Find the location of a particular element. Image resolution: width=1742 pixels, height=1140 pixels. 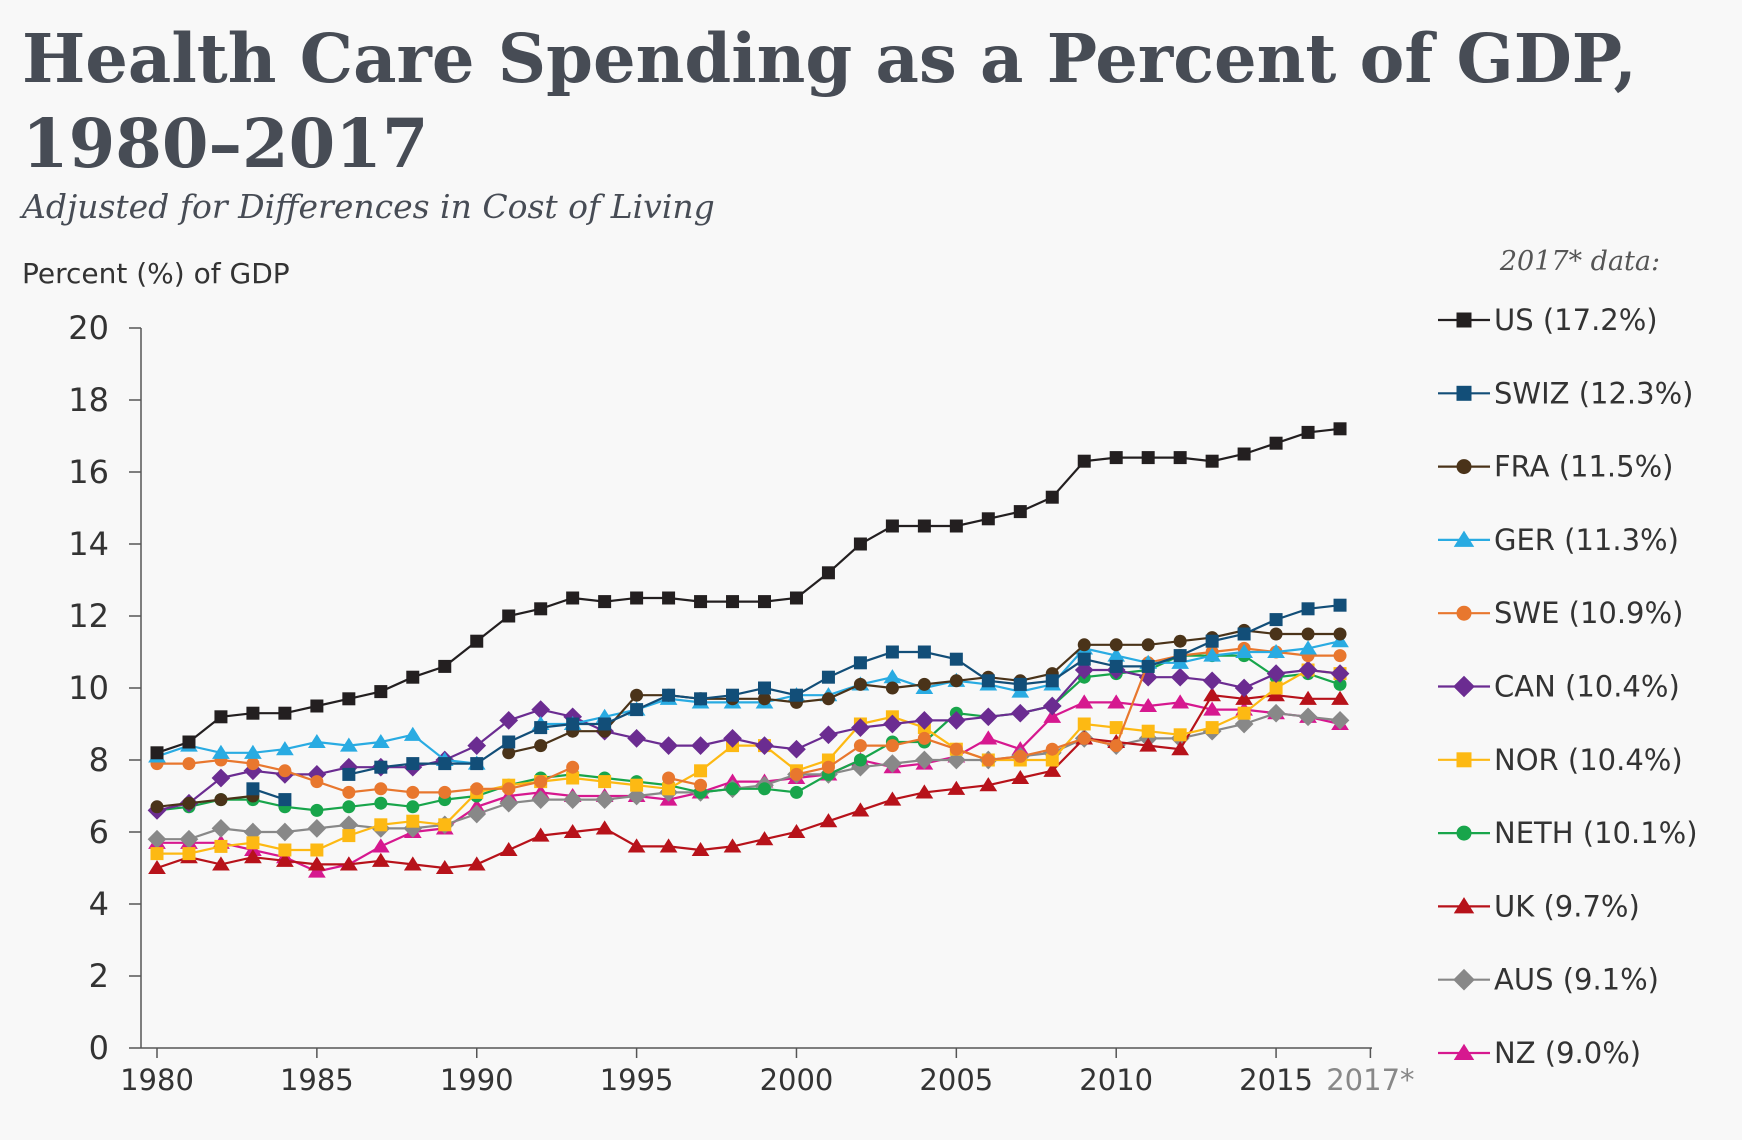

legend-item: SWE (10.9%) is located at coordinates (1560, 613).